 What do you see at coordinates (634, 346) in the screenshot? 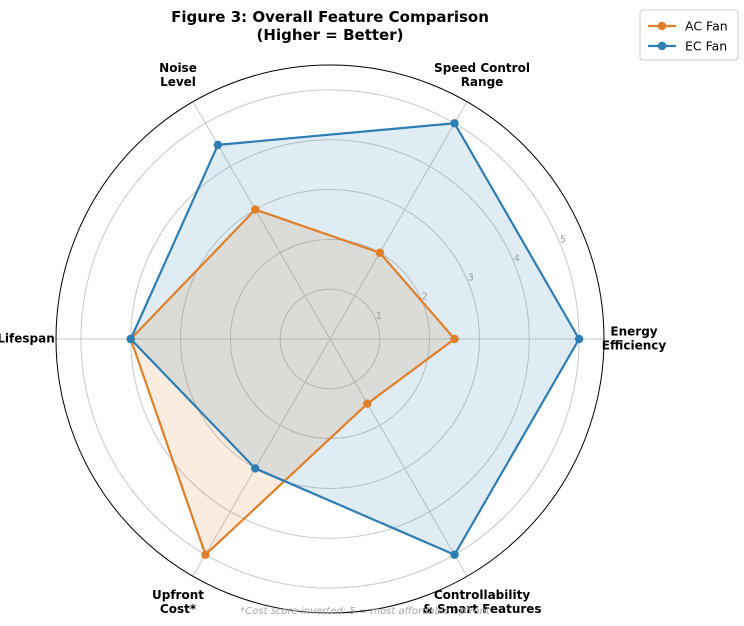
I see `axis-label-0-line-1: Efficiency` at bounding box center [634, 346].